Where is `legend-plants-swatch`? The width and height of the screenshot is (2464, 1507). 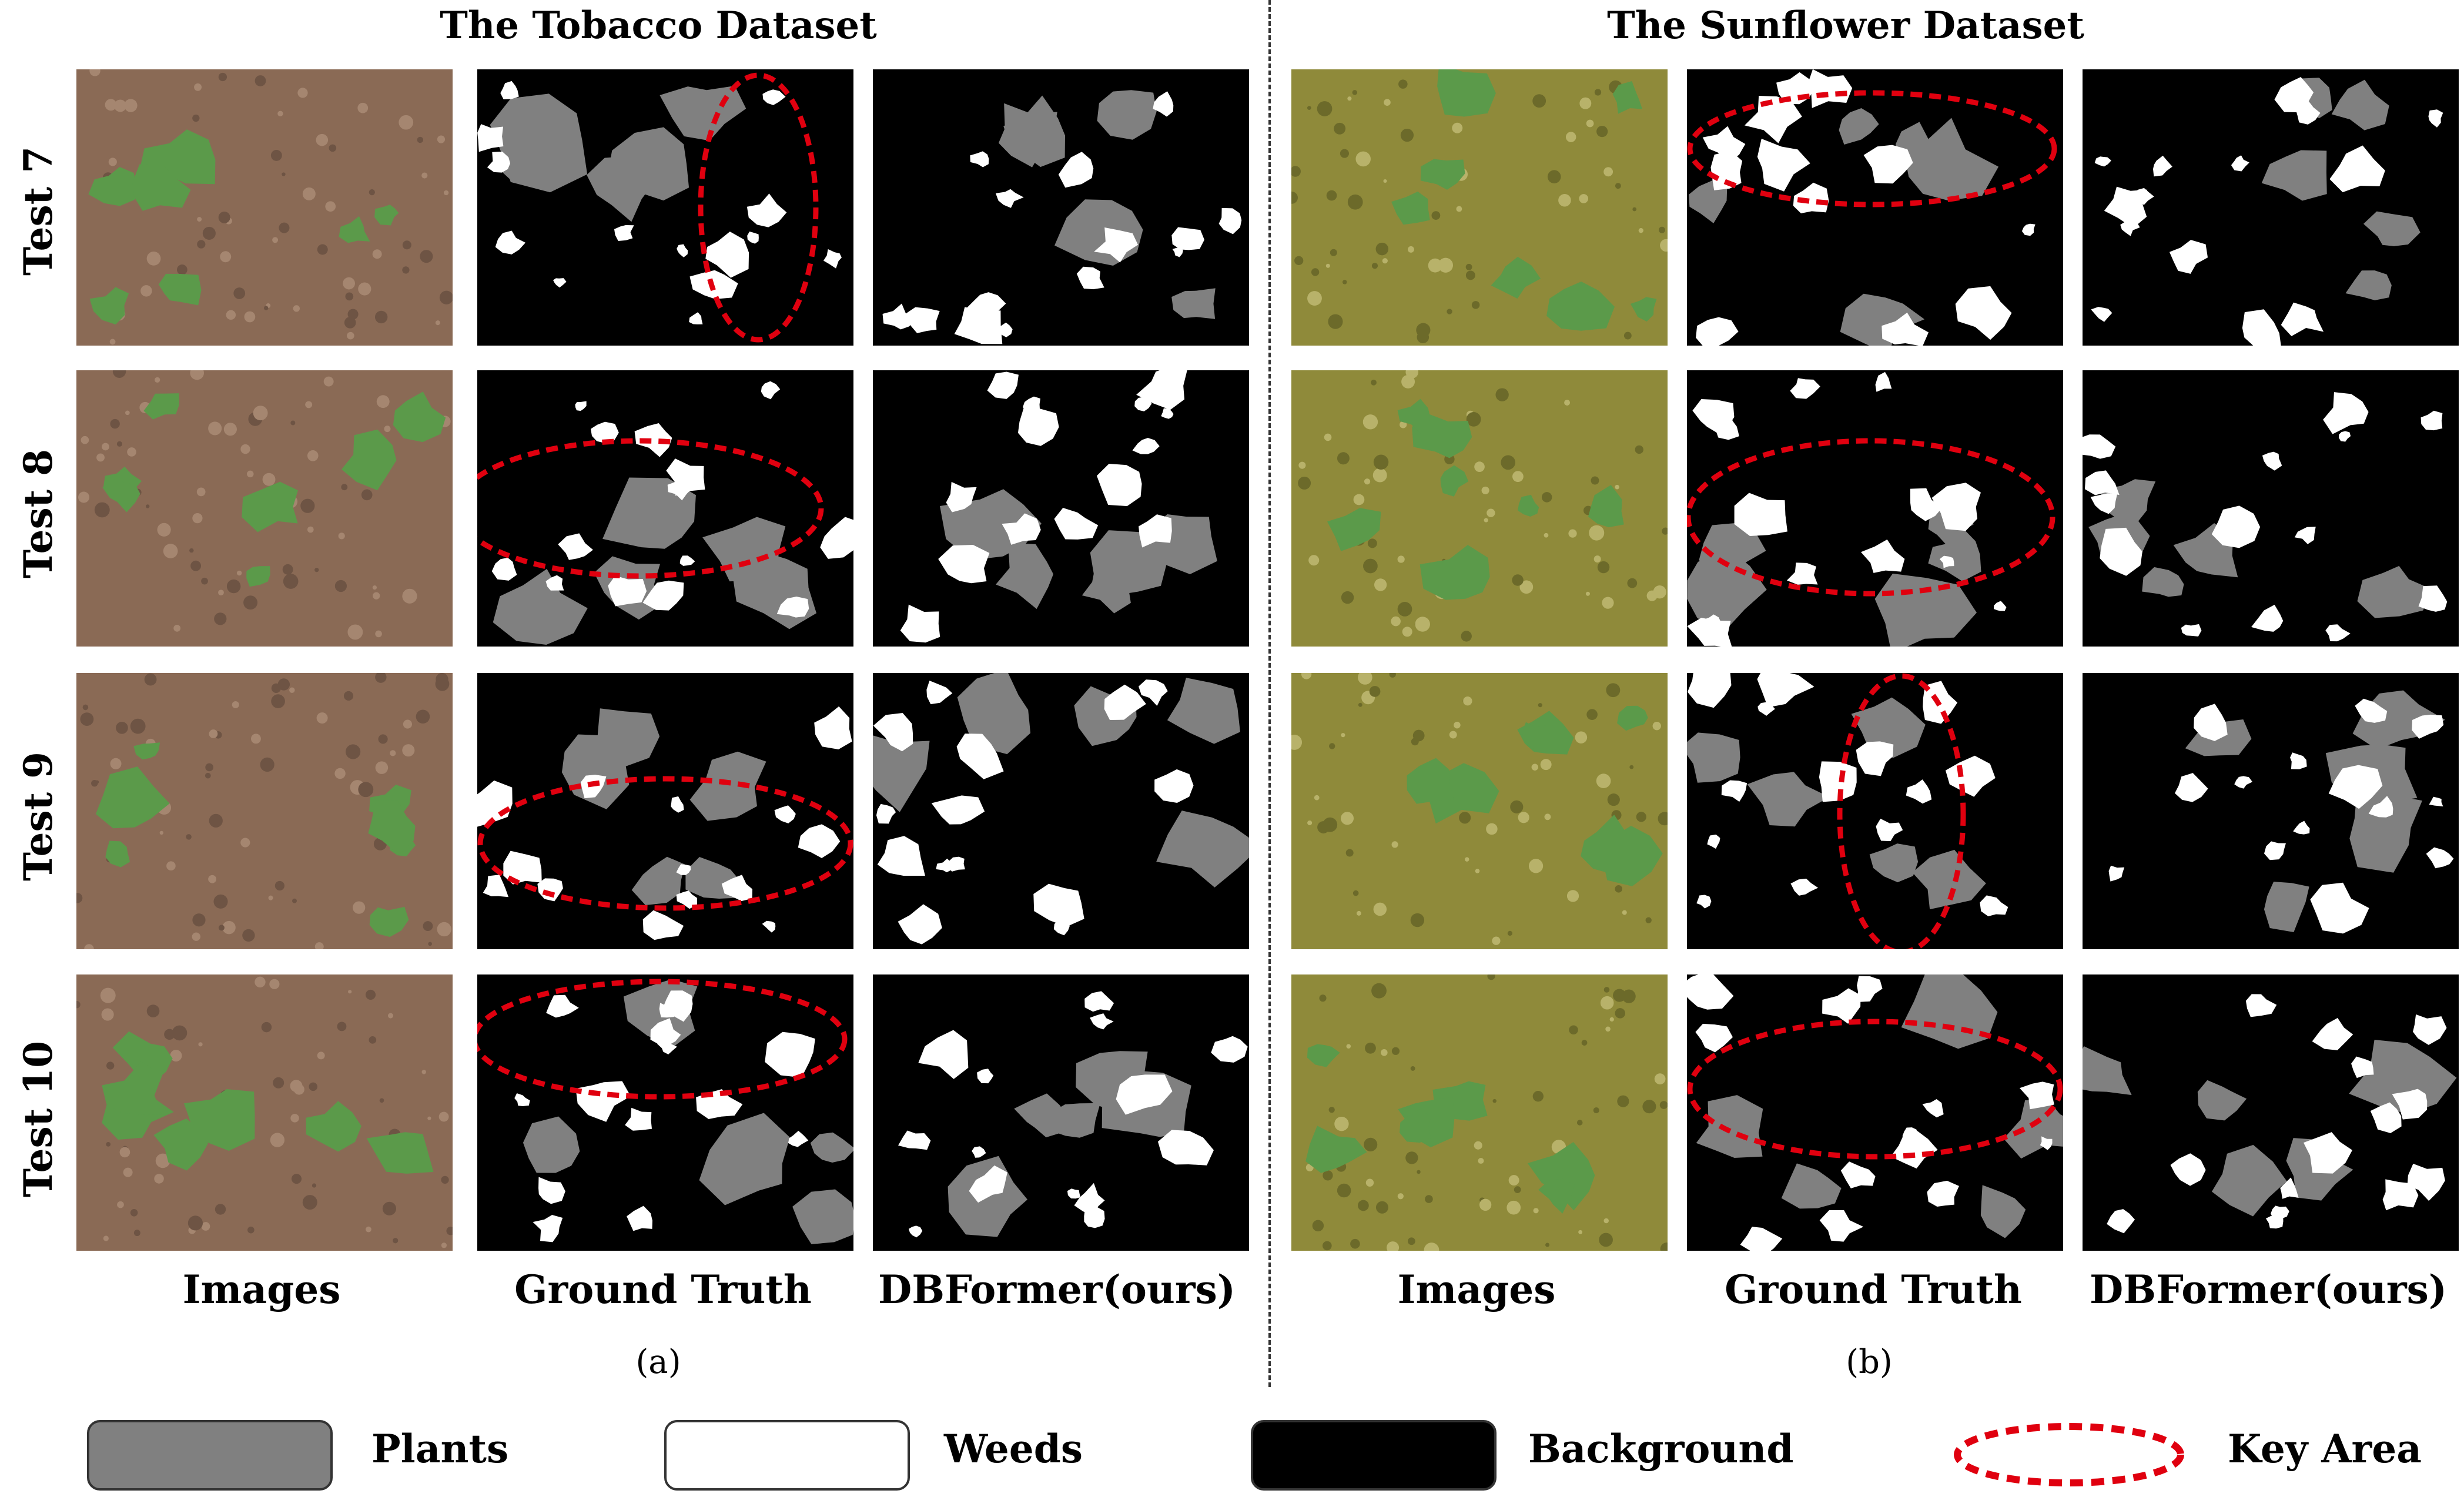 legend-plants-swatch is located at coordinates (210, 1456).